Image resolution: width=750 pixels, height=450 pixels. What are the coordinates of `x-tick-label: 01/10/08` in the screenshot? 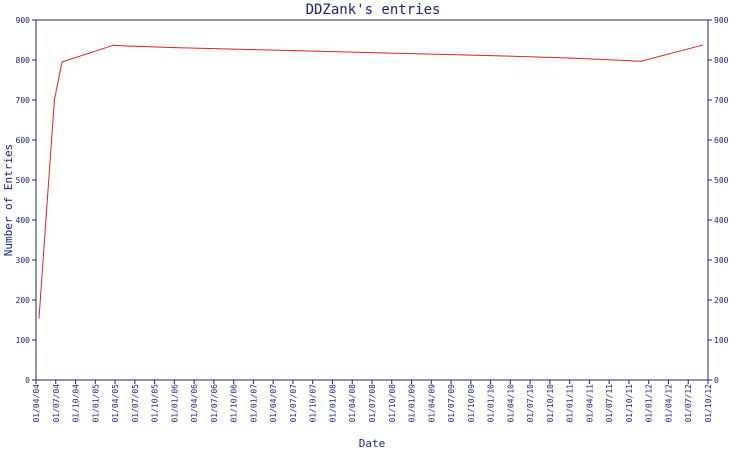 It's located at (392, 403).